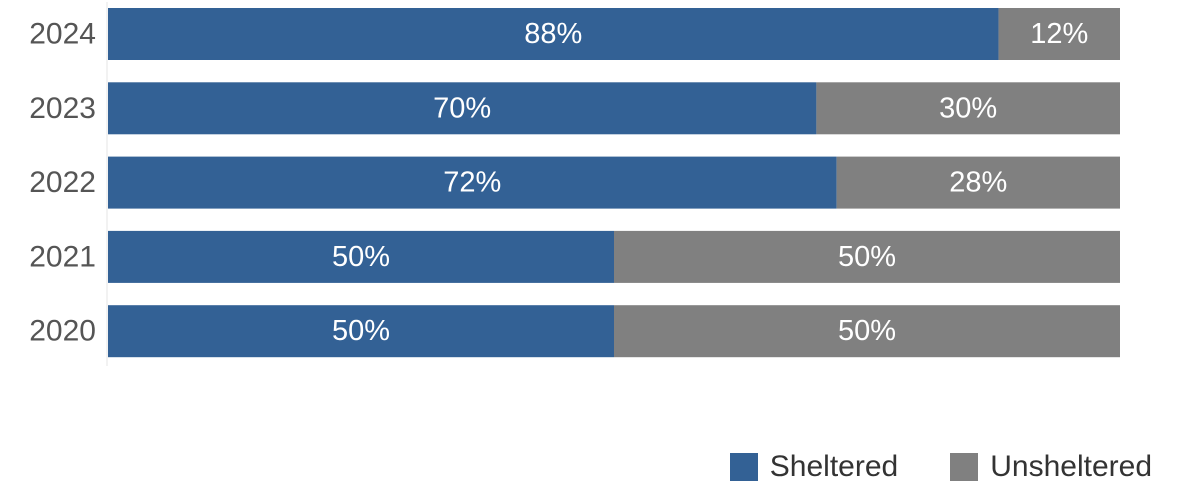 The height and width of the screenshot is (489, 1178). I want to click on legend-swatch-sheltered, so click(743, 467).